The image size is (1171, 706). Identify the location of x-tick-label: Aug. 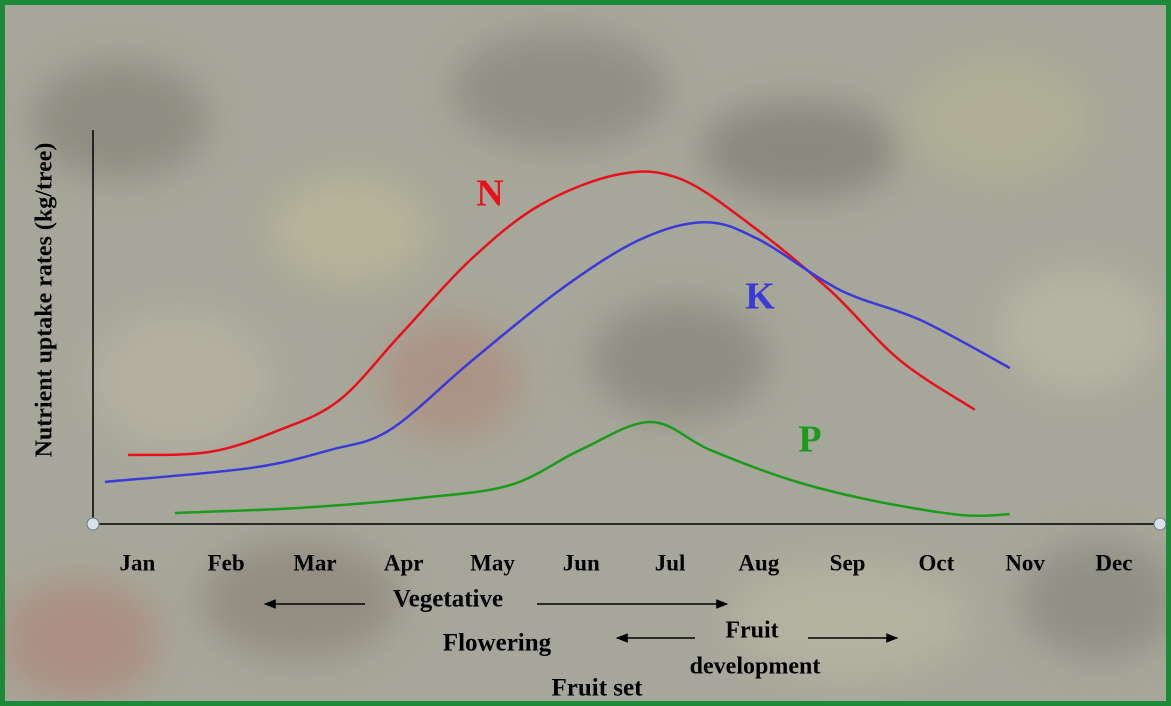
(758, 562).